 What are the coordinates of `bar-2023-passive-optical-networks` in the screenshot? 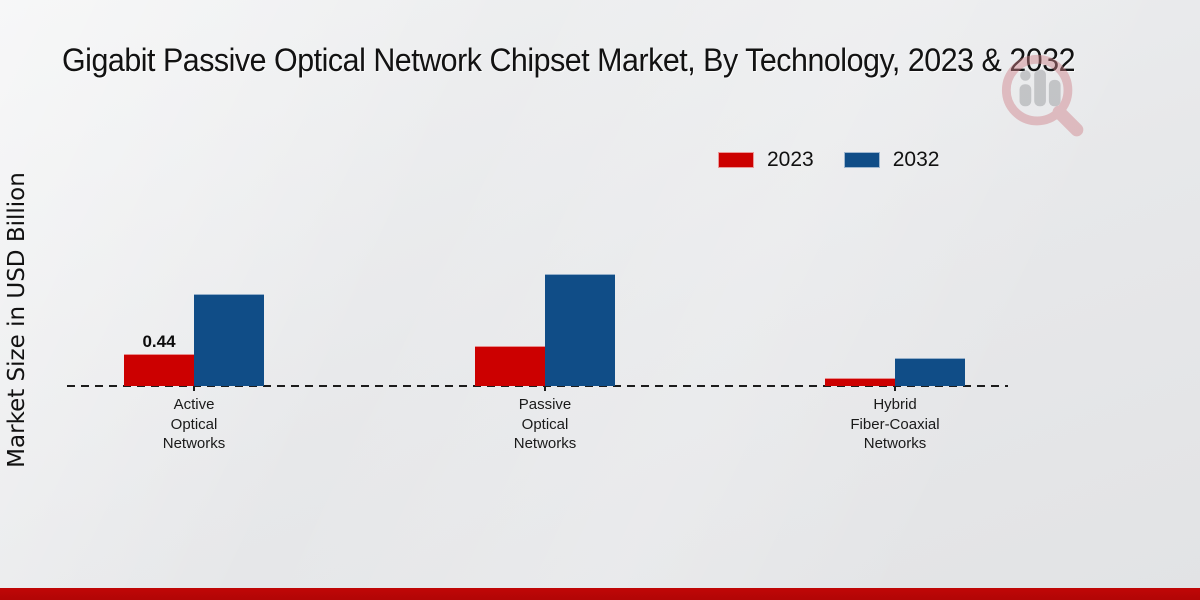 It's located at (510, 366).